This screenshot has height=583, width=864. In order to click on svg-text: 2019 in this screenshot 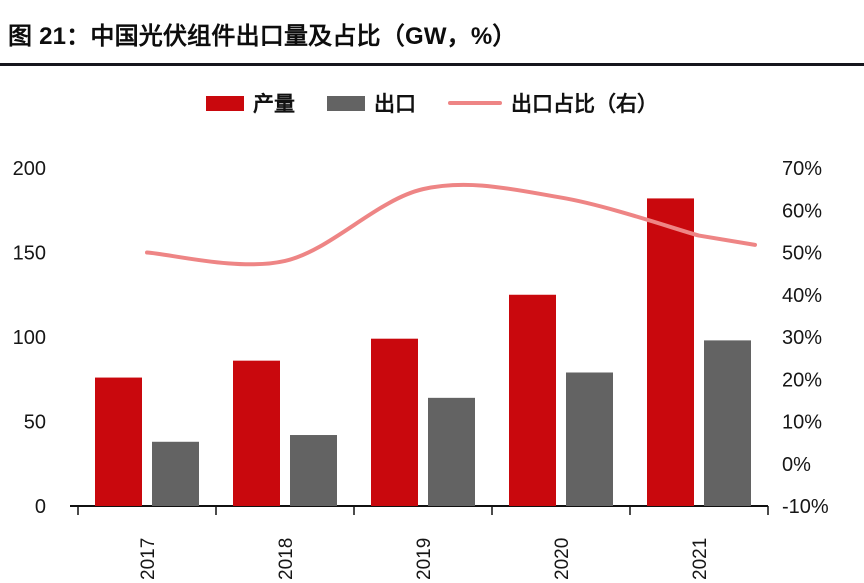, I will do `click(424, 559)`.